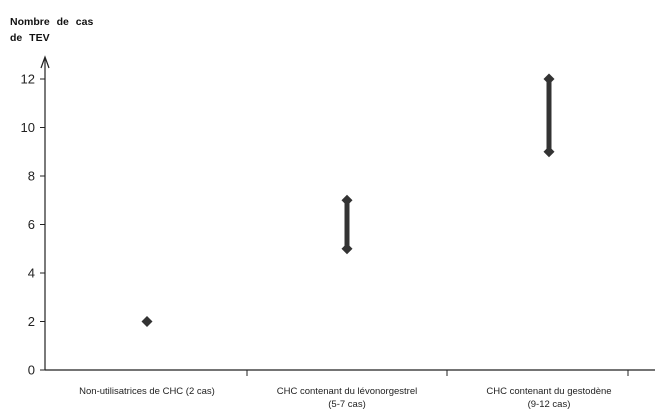 The width and height of the screenshot is (658, 419). What do you see at coordinates (51, 22) in the screenshot?
I see `y-axis-title-line-1: Nombre de cas` at bounding box center [51, 22].